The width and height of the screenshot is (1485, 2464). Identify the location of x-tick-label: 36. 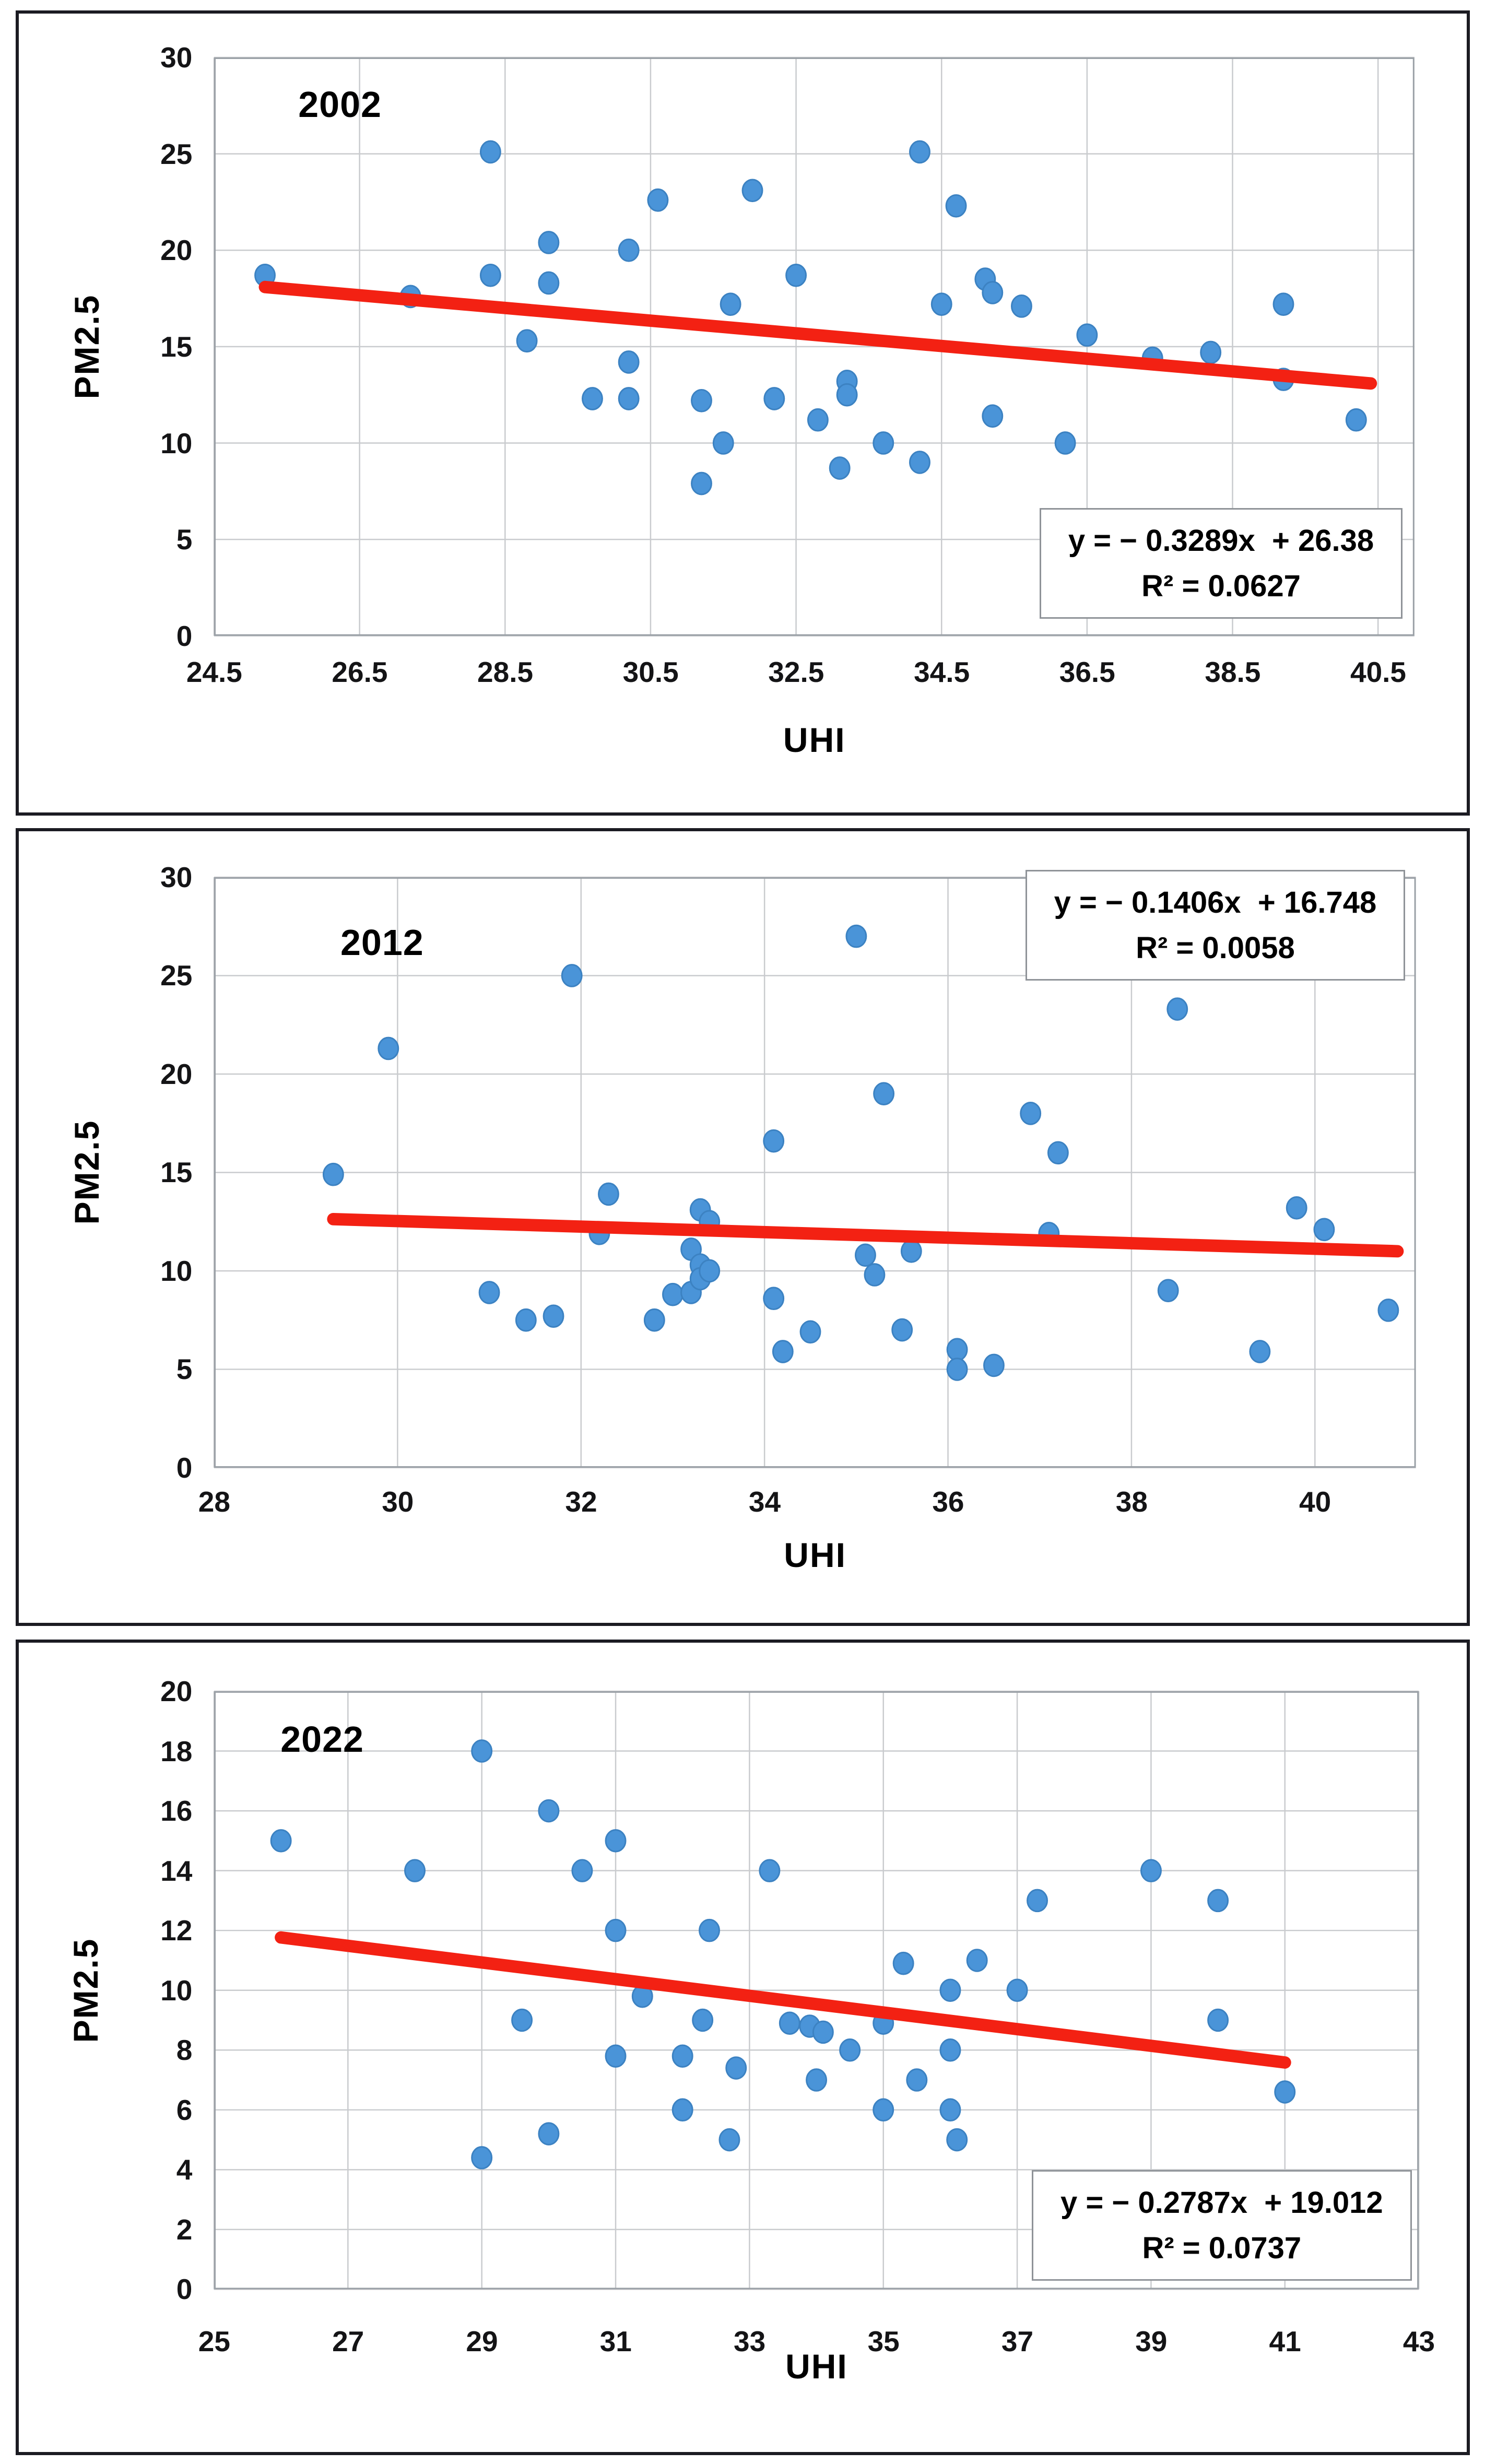
(948, 1502).